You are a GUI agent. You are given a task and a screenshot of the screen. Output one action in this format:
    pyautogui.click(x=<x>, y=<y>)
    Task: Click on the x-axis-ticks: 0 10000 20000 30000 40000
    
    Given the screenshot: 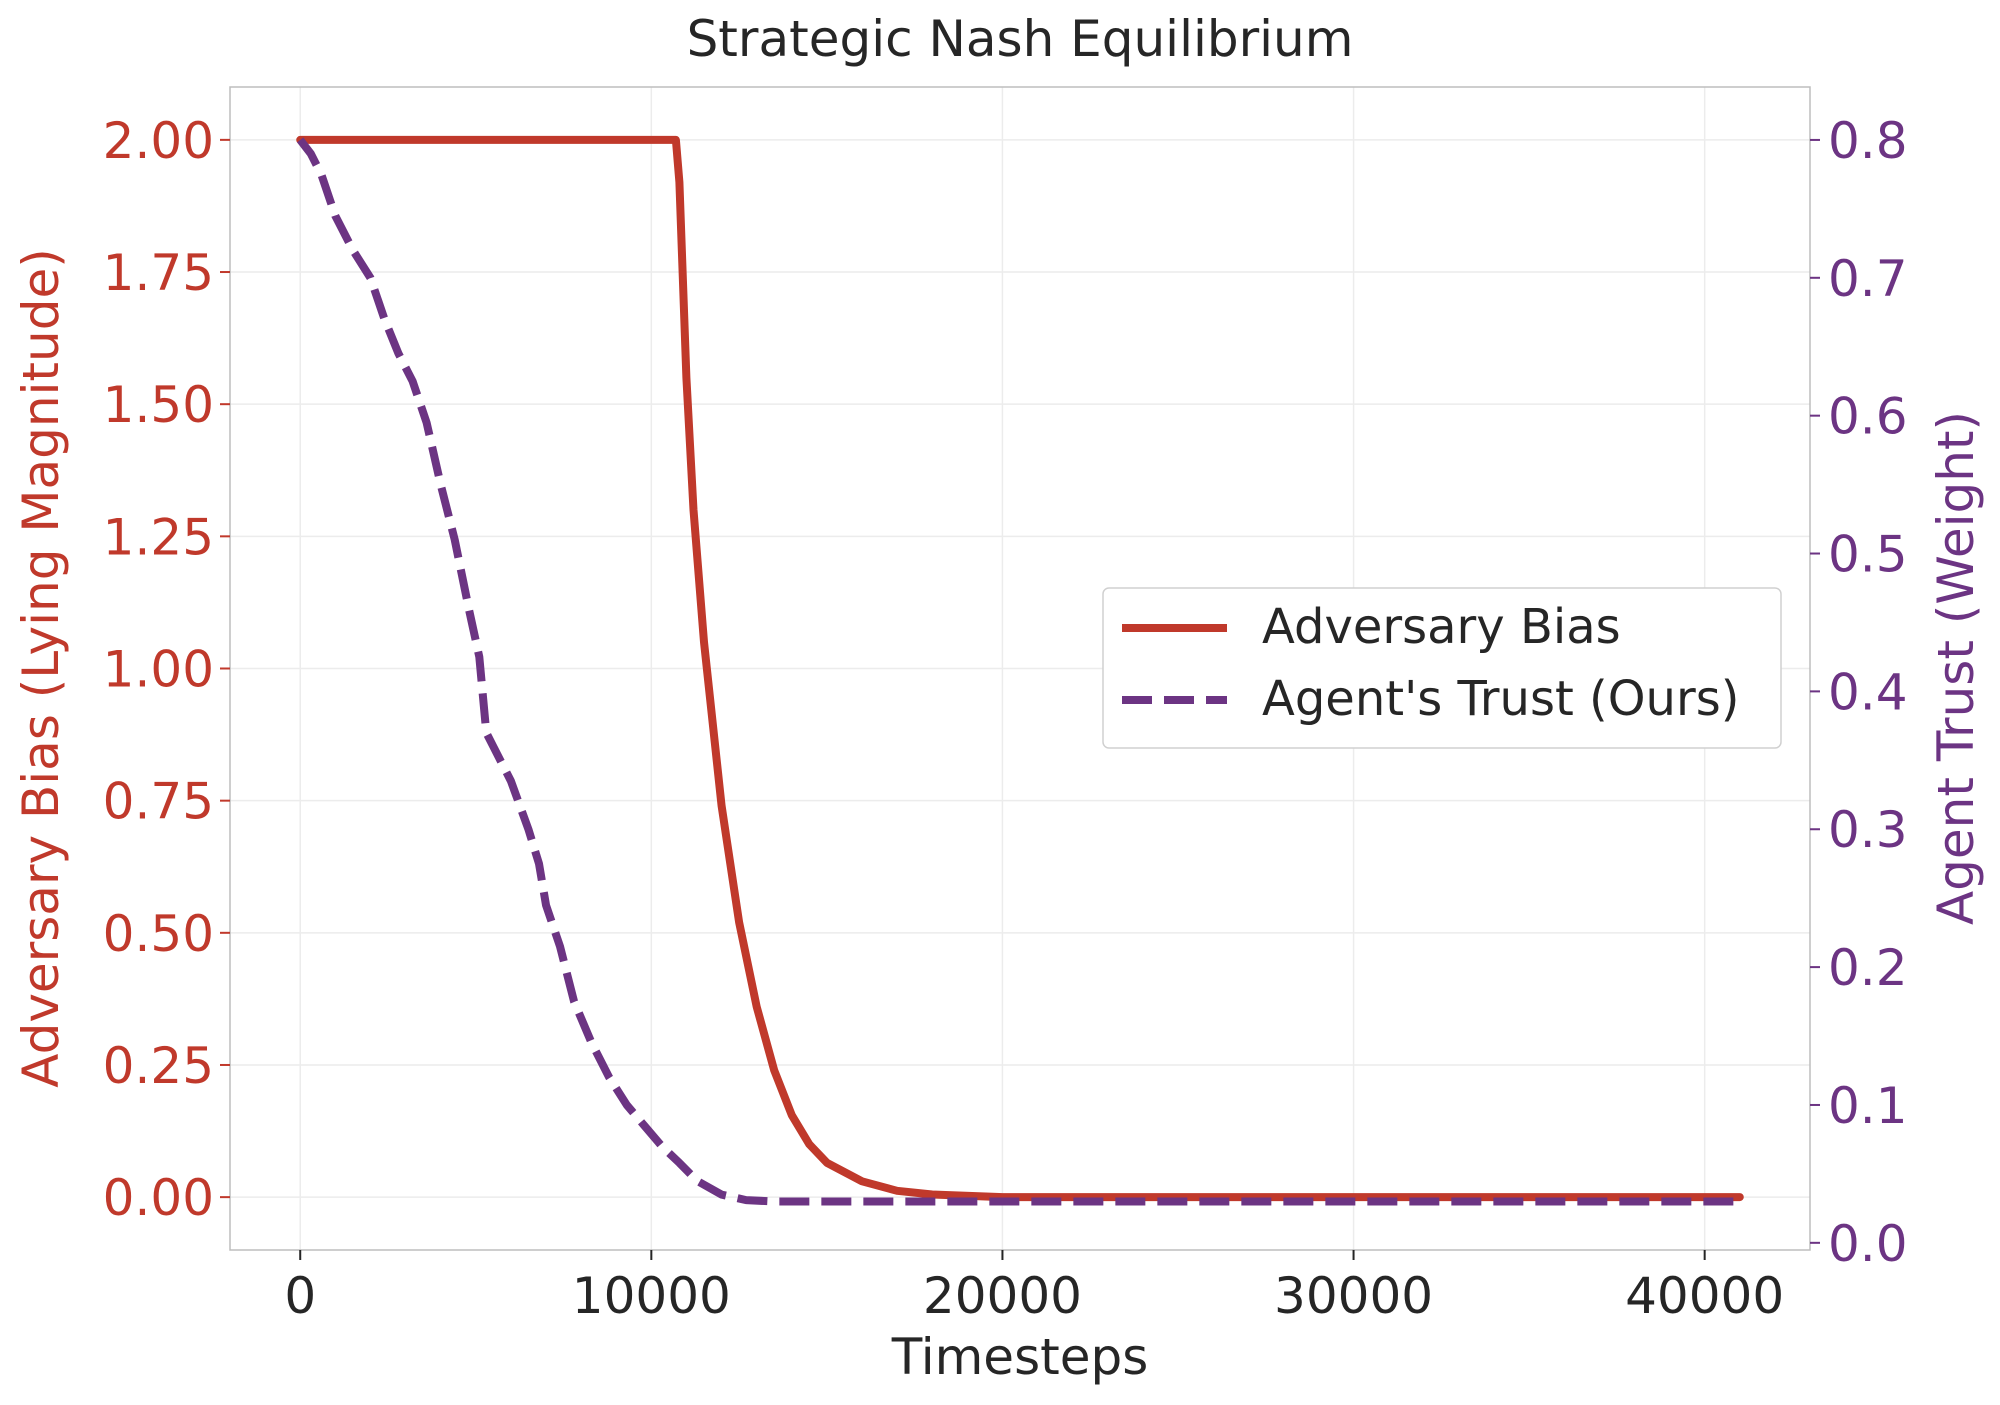 What is the action you would take?
    pyautogui.click(x=1034, y=1287)
    